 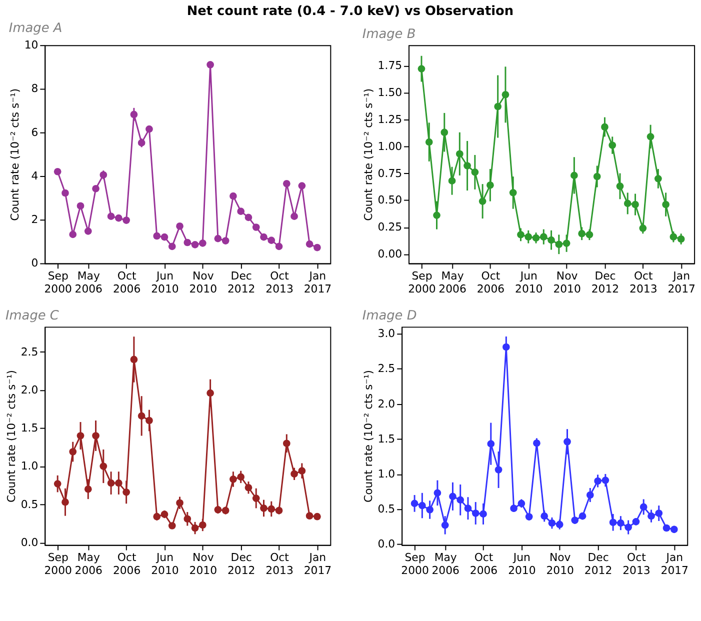 What do you see at coordinates (390, 65) in the screenshot?
I see `y-tick-label: 1.75` at bounding box center [390, 65].